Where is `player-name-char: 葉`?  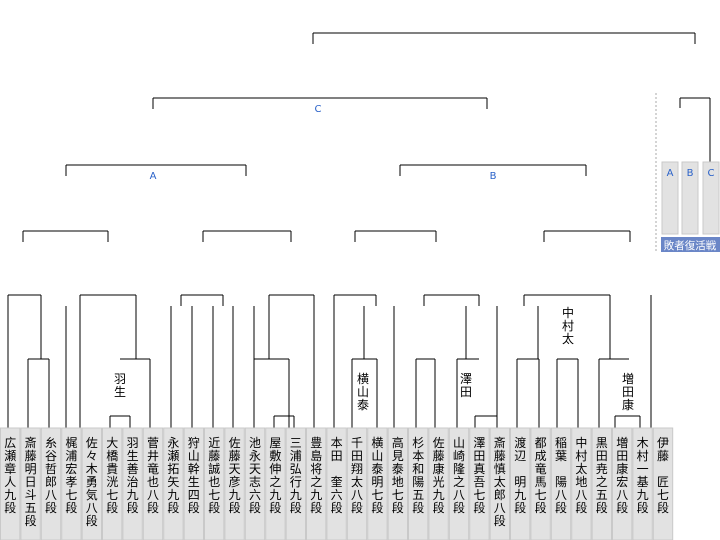
player-name-char: 葉 is located at coordinates (561, 456).